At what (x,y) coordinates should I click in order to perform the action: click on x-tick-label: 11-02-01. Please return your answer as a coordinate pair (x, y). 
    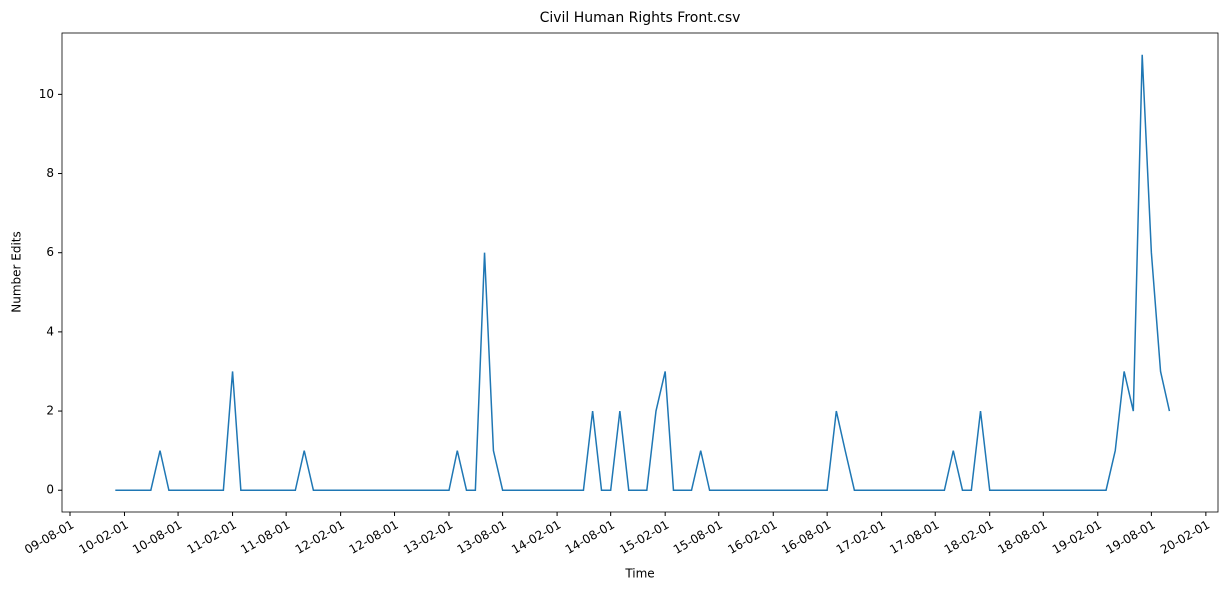
    Looking at the image, I should click on (212, 537).